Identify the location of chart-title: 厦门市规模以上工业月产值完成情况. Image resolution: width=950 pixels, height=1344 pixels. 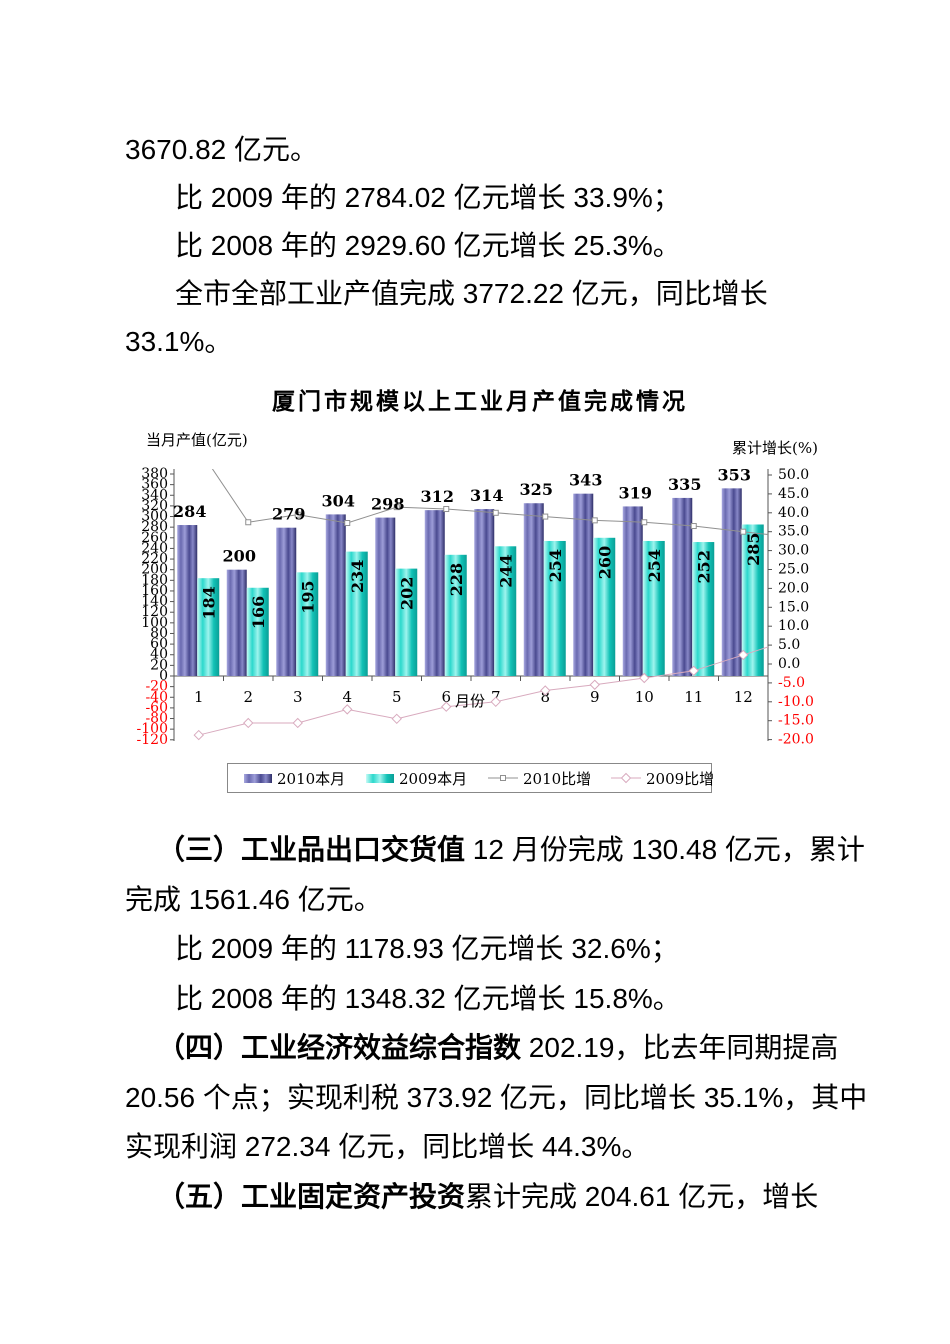
(480, 401).